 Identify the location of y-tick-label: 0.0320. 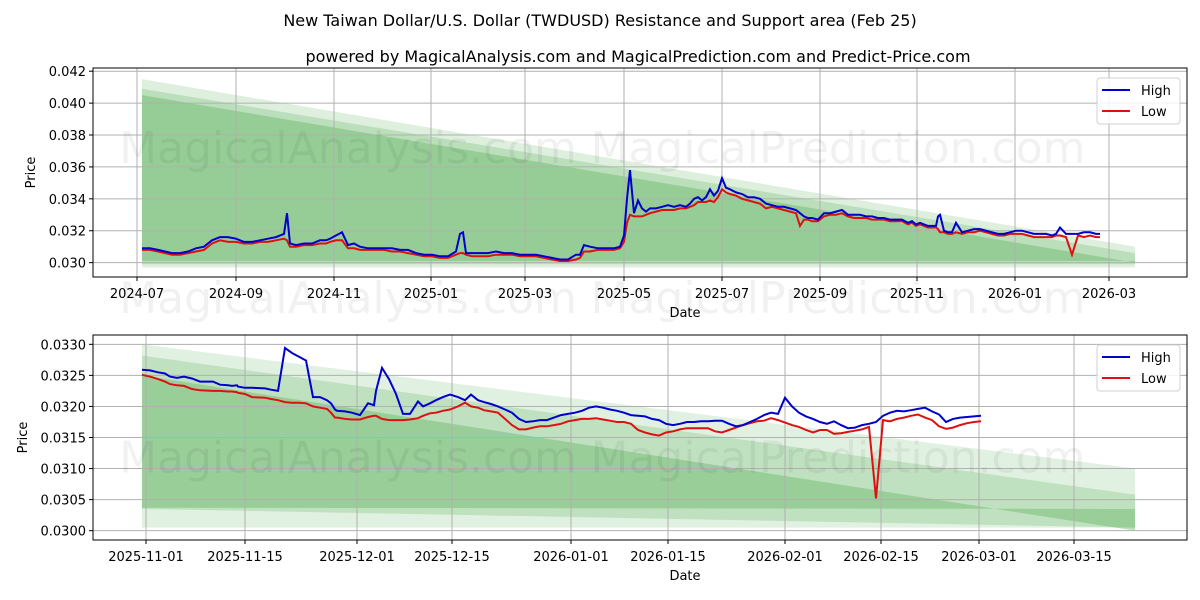
(64, 407).